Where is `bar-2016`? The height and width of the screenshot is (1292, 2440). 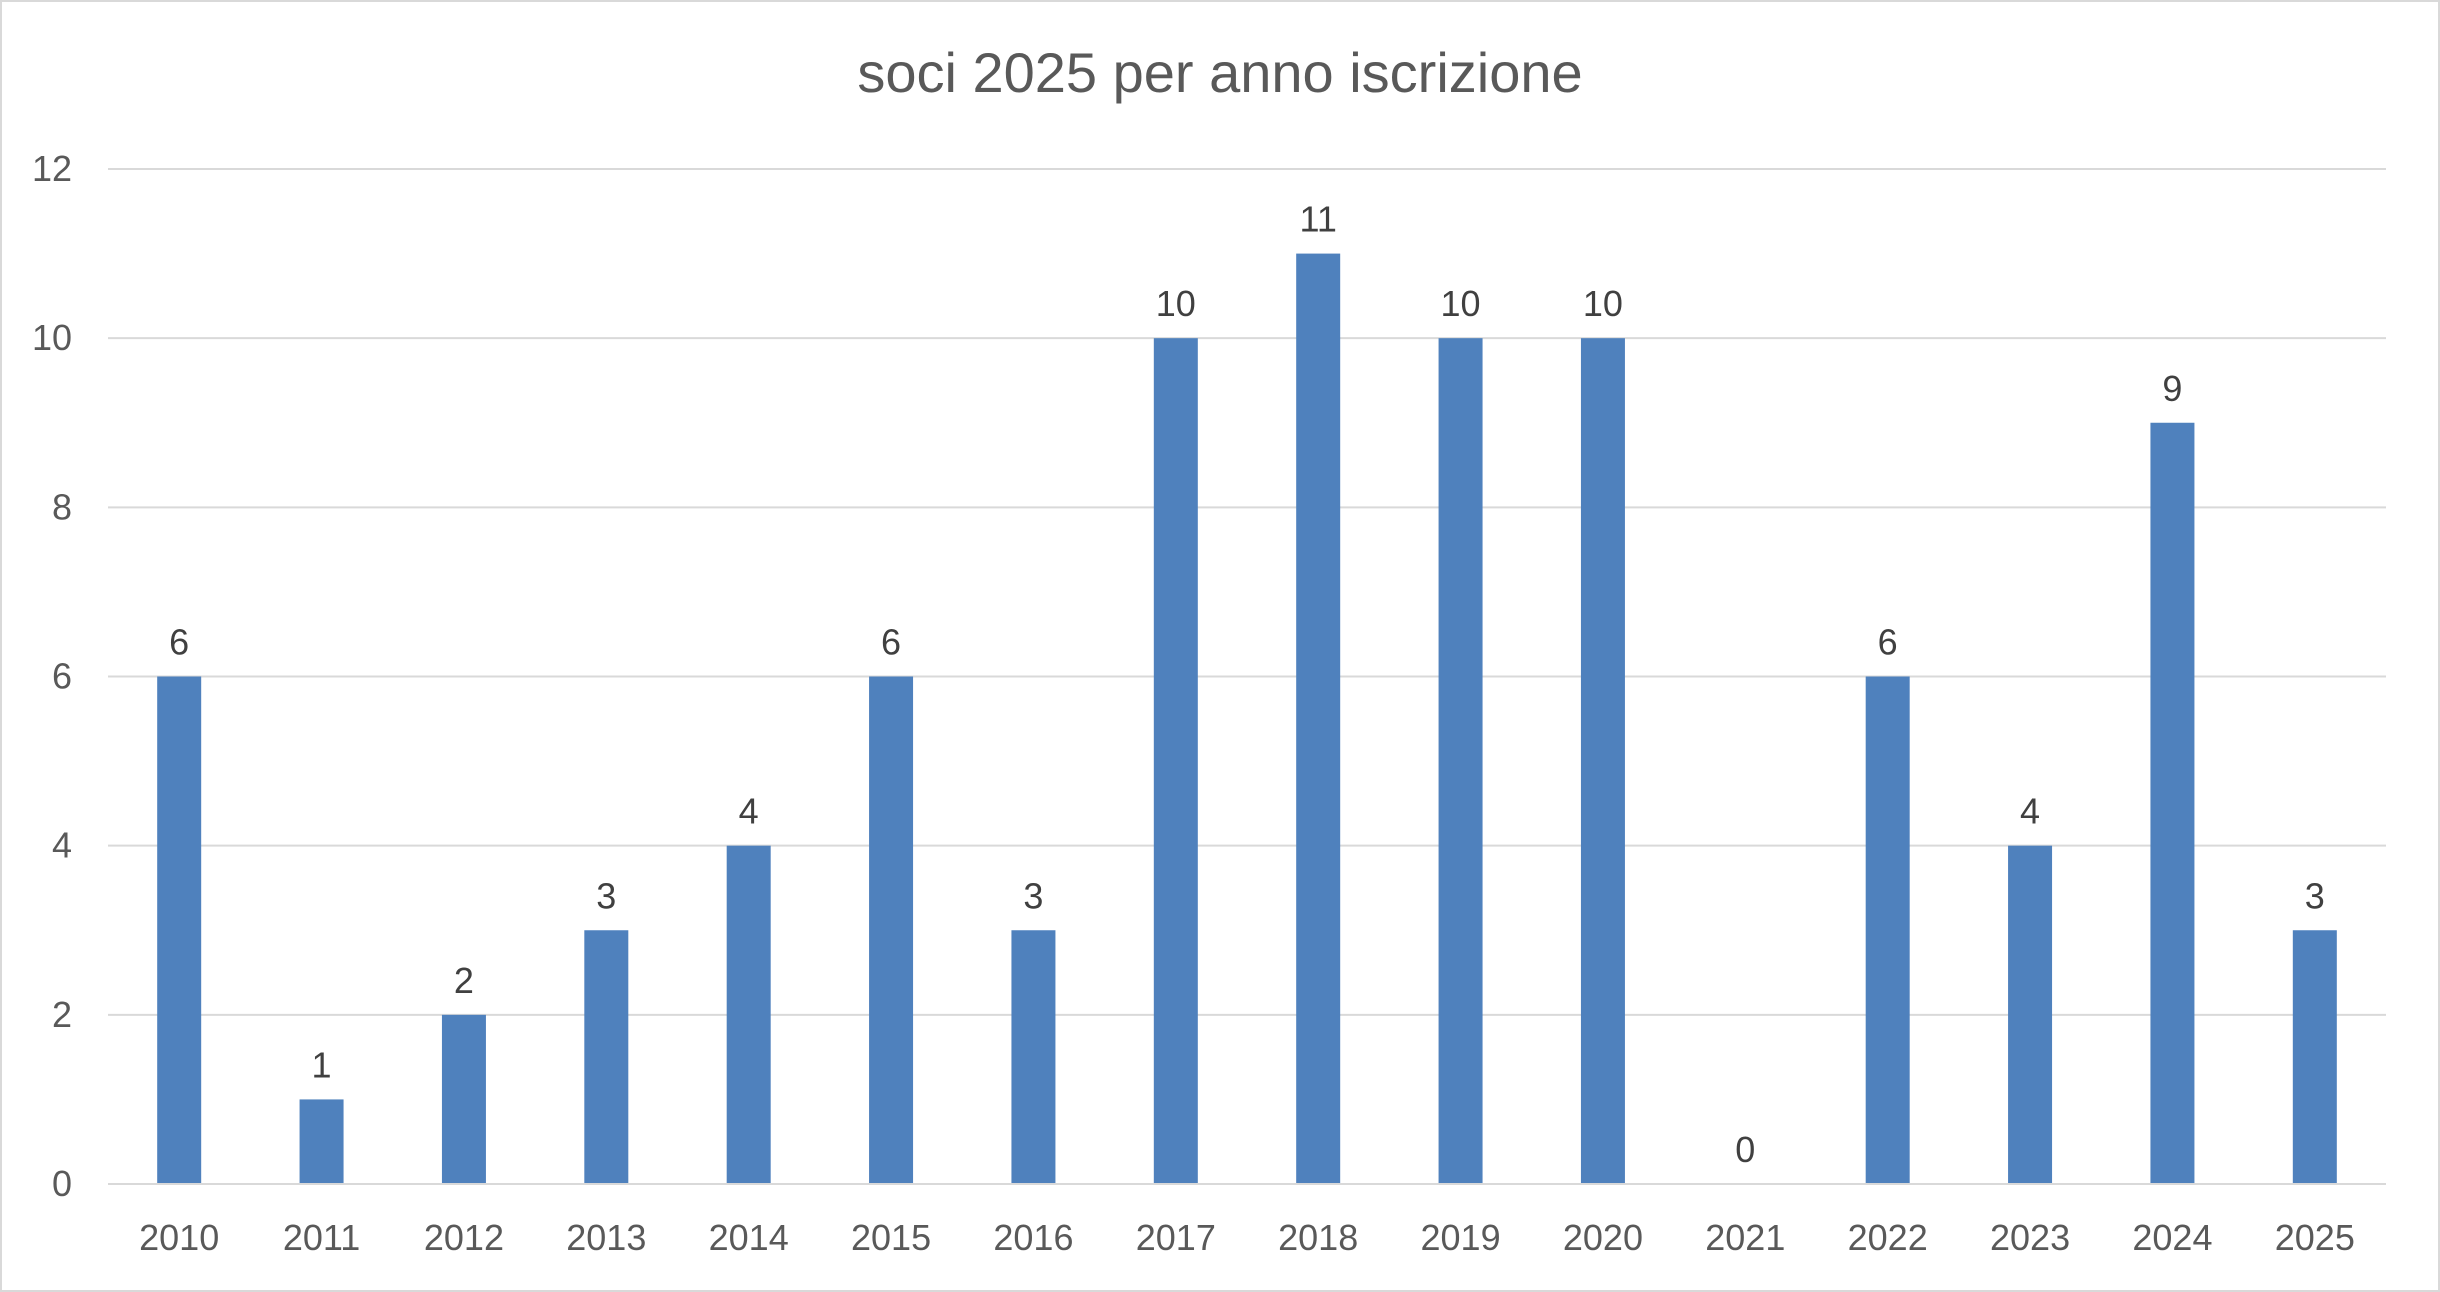 bar-2016 is located at coordinates (1033, 1057).